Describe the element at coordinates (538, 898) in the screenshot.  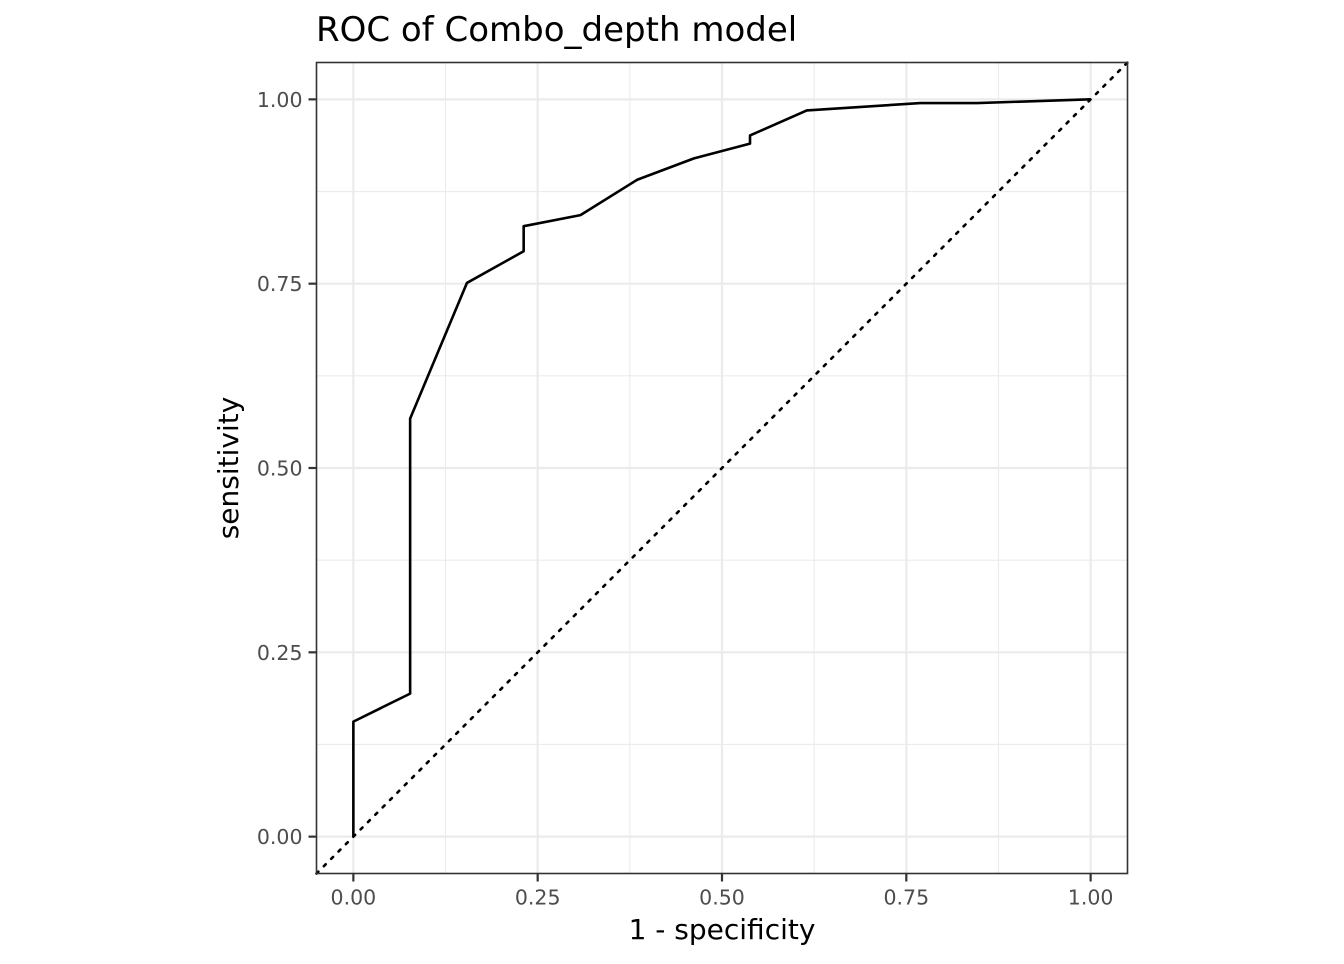
I see `x-tick-label: 0.25` at that location.